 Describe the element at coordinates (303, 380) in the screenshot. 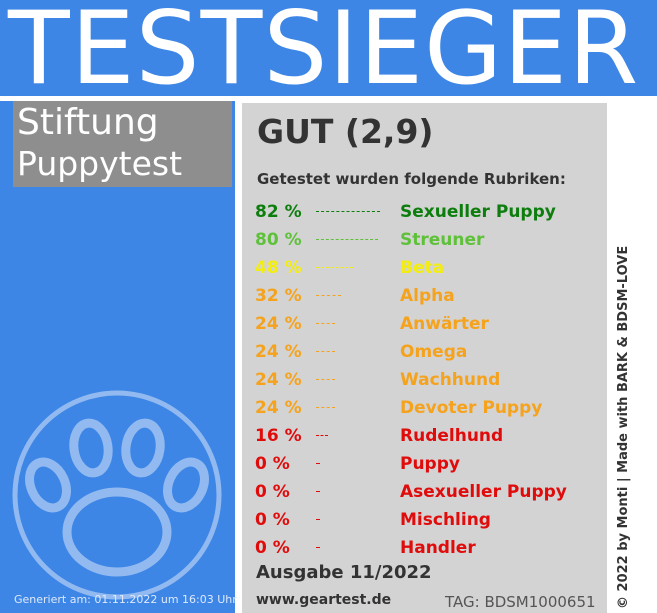

I see `category-row: 24 % Wachhund` at that location.